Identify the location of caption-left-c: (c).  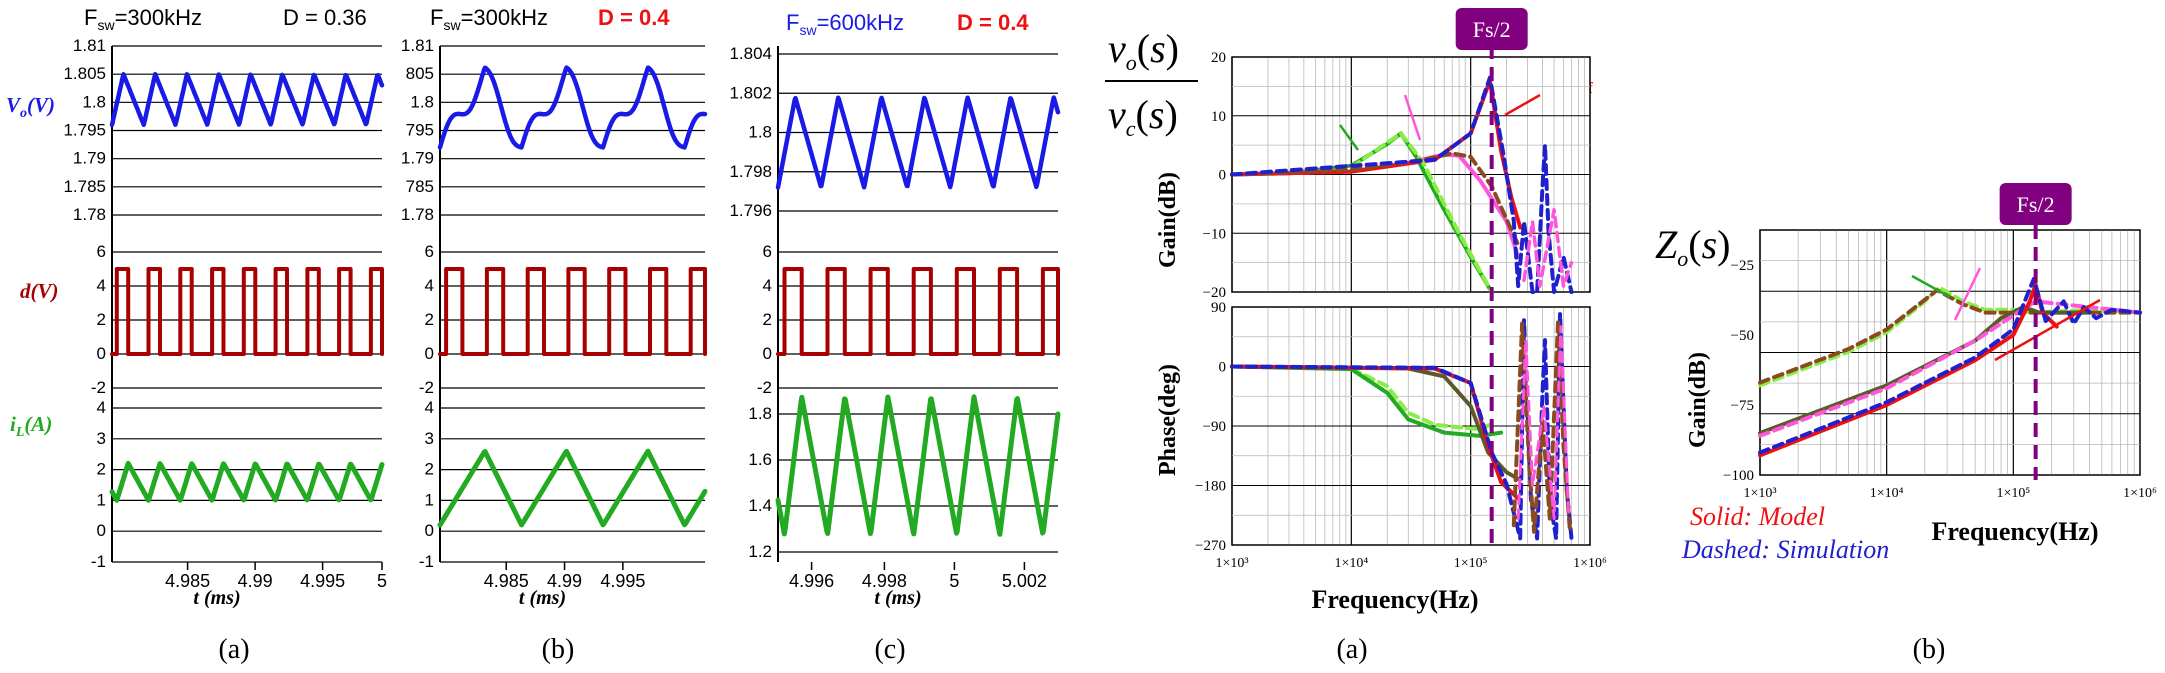
(889, 649).